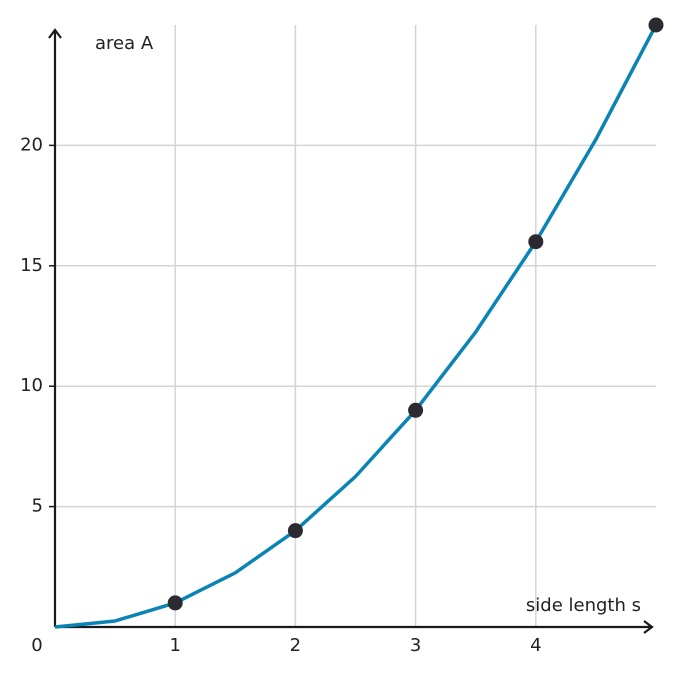  Describe the element at coordinates (354, 627) in the screenshot. I see `x-axis` at that location.